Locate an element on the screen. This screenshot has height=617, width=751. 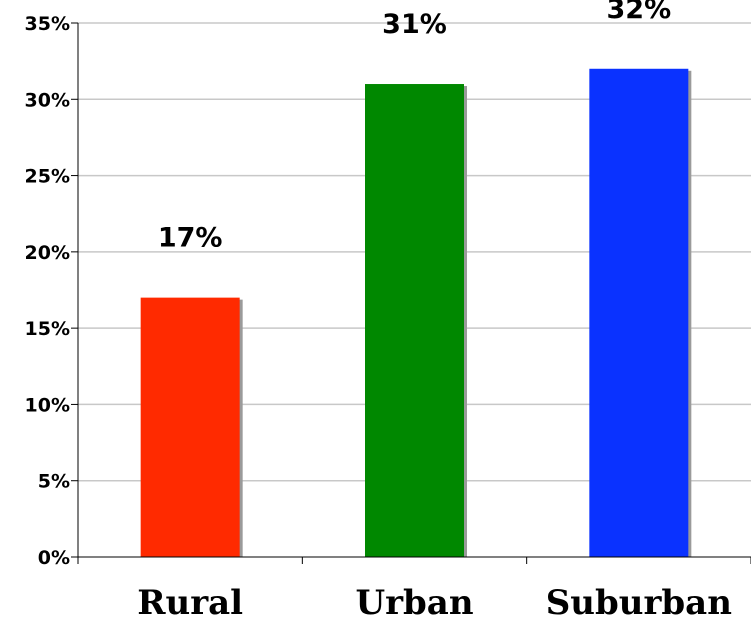
y-tick-label: 5% is located at coordinates (54, 482).